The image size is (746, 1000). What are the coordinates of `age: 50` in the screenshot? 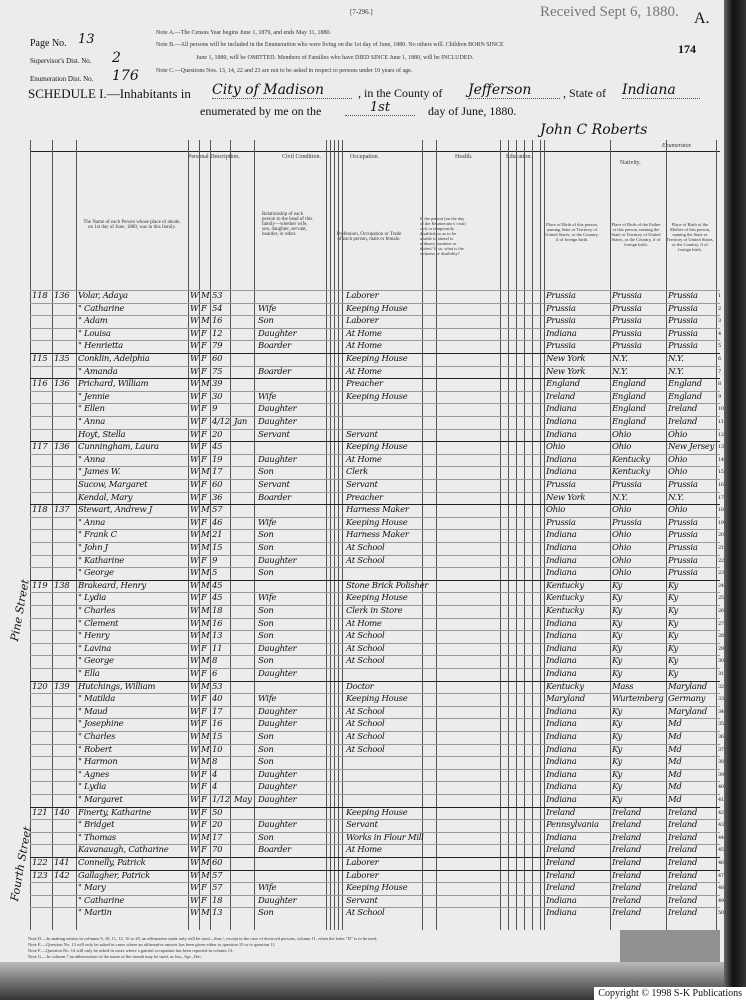 It's located at (217, 812).